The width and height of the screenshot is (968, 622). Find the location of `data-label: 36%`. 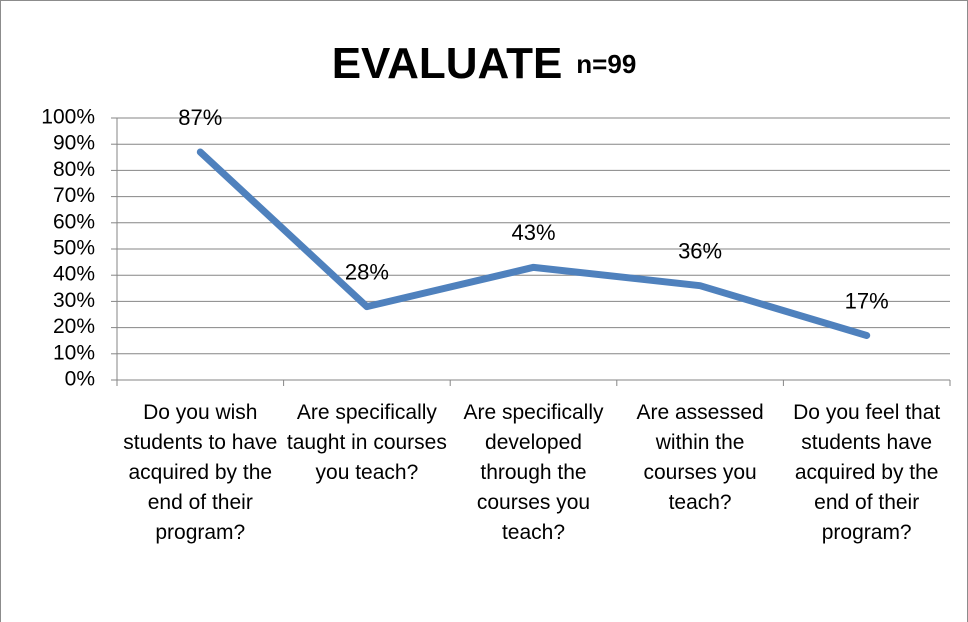

data-label: 36% is located at coordinates (700, 250).